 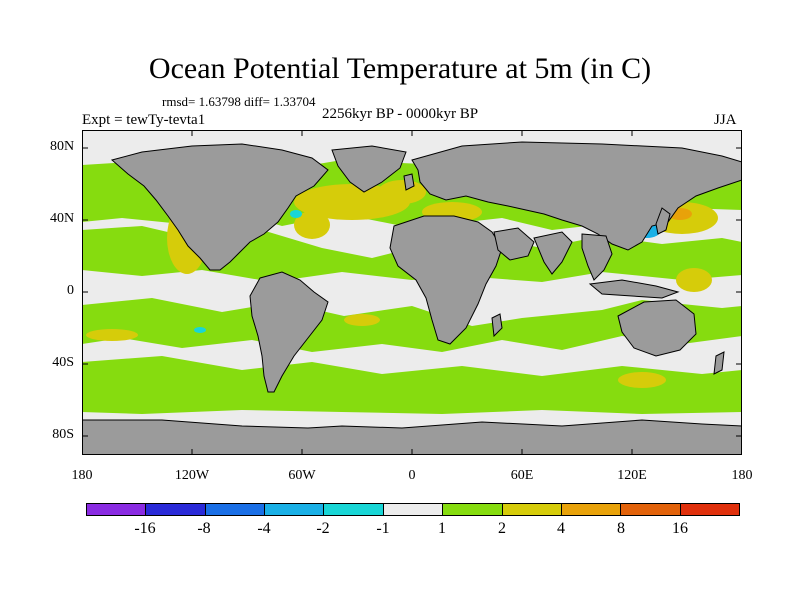 What do you see at coordinates (62, 146) in the screenshot?
I see `lat-tick-80n: 80N` at bounding box center [62, 146].